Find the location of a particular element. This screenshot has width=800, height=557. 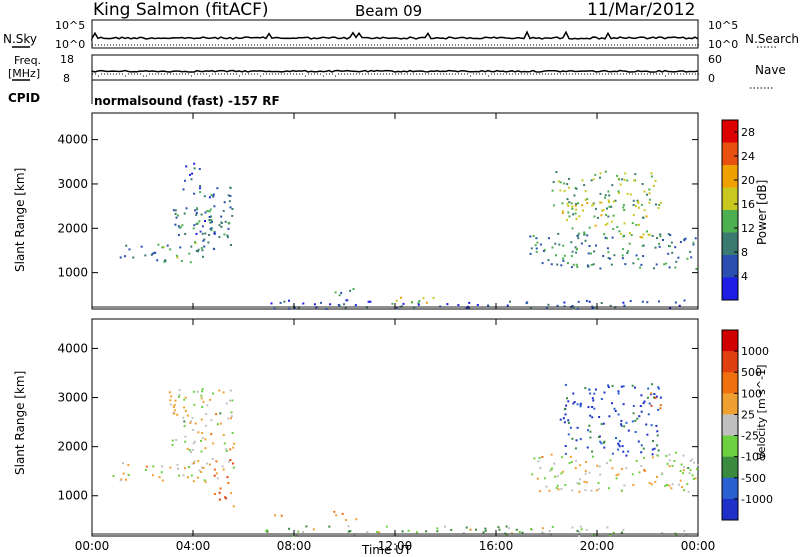

velocity-colorbar-tick-label: 25 is located at coordinates (748, 414).